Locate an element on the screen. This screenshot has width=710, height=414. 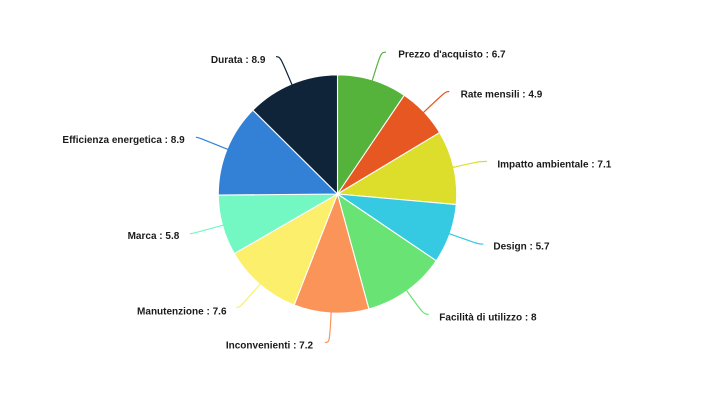
svg-text: Rate mensili : 4.9 is located at coordinates (502, 95).